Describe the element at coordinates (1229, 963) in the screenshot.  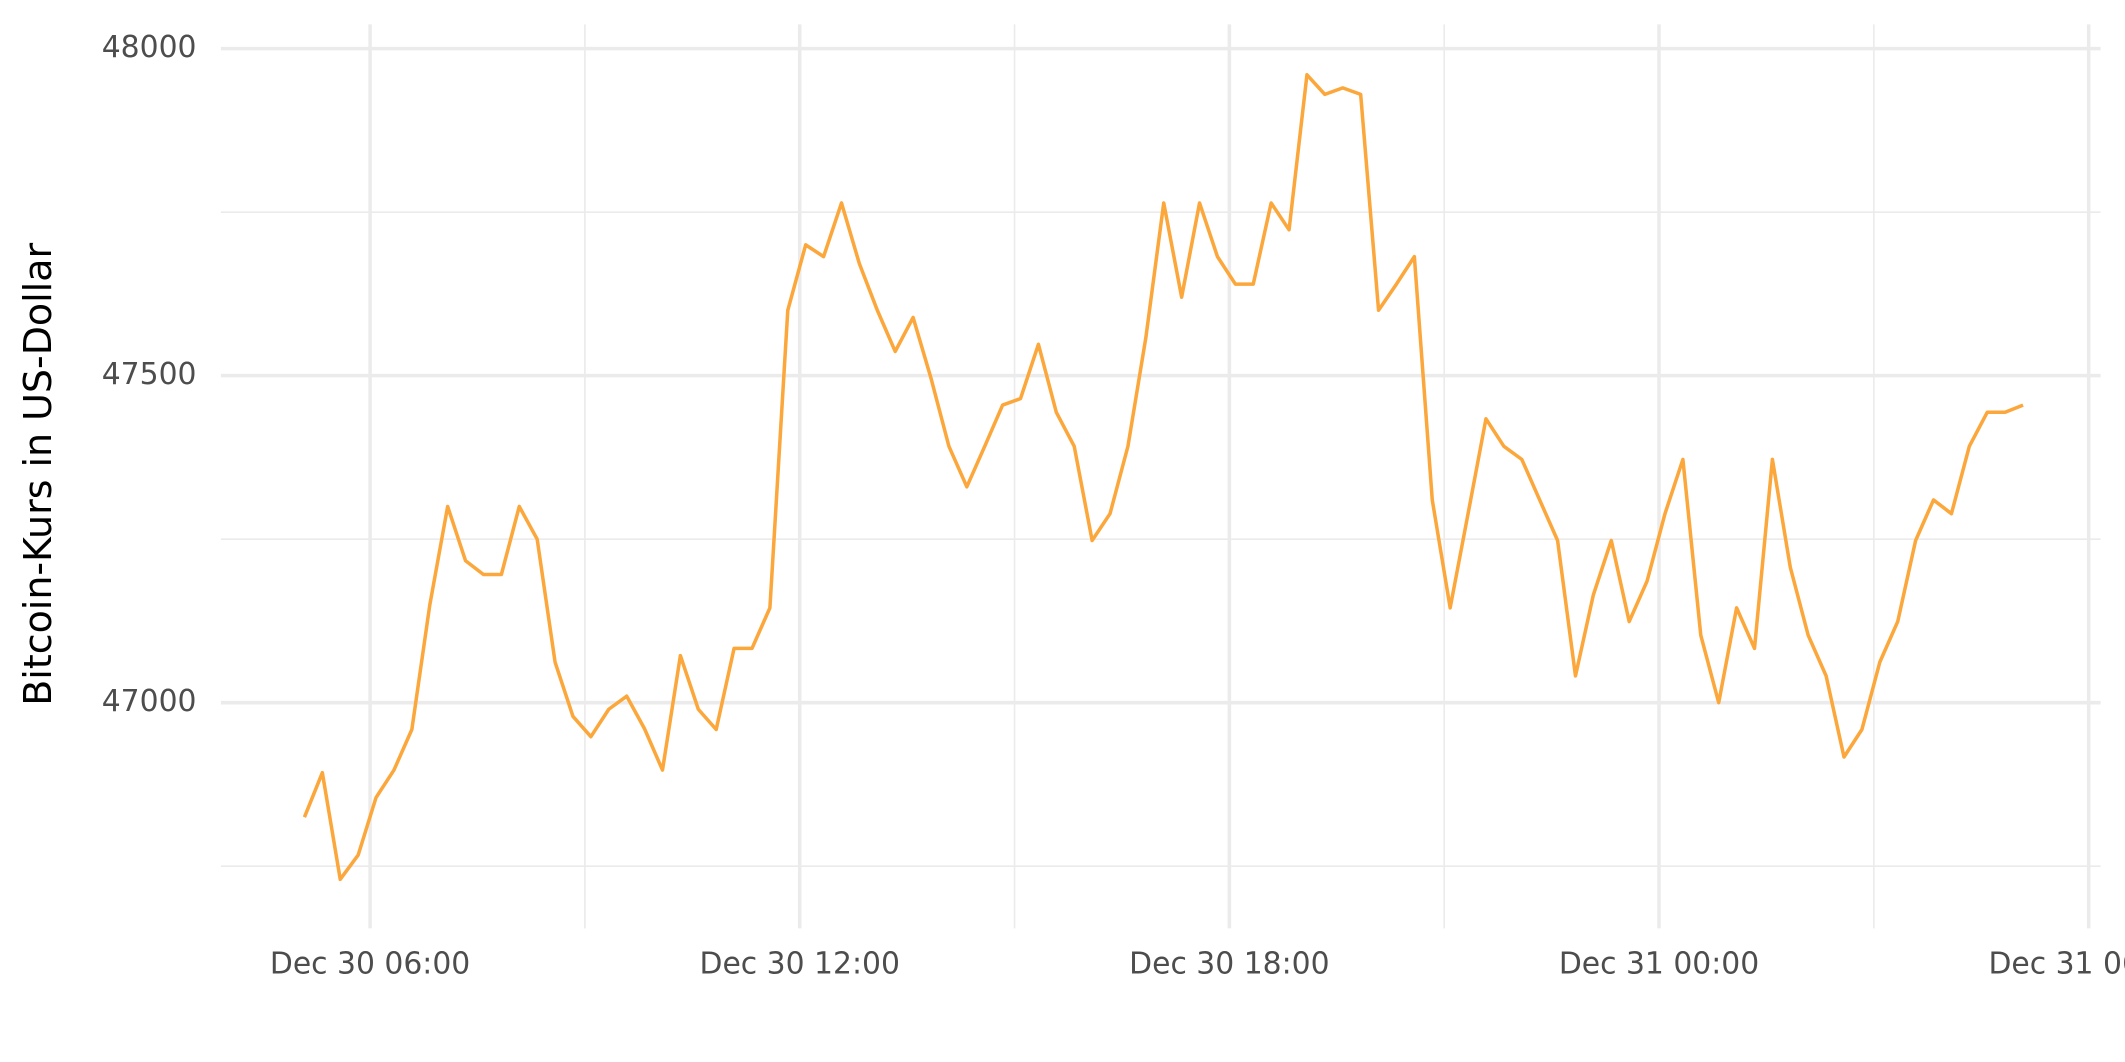
I see `x-tick-label: Dec 30 18:00` at that location.